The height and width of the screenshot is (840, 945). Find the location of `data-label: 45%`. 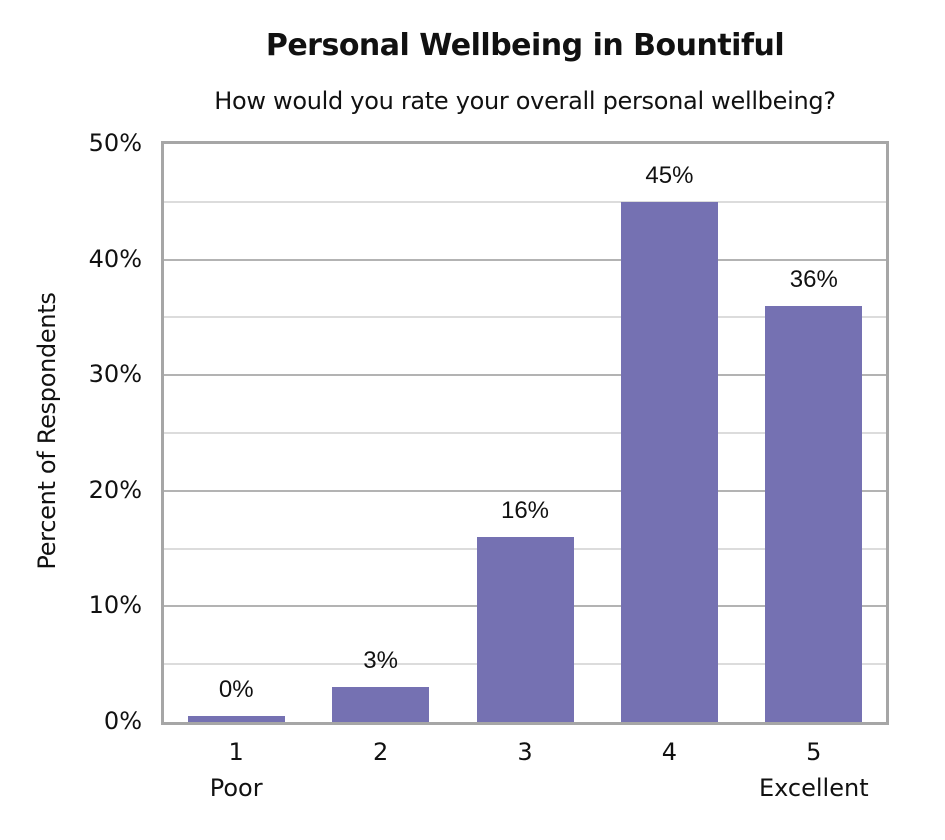

data-label: 45% is located at coordinates (669, 175).